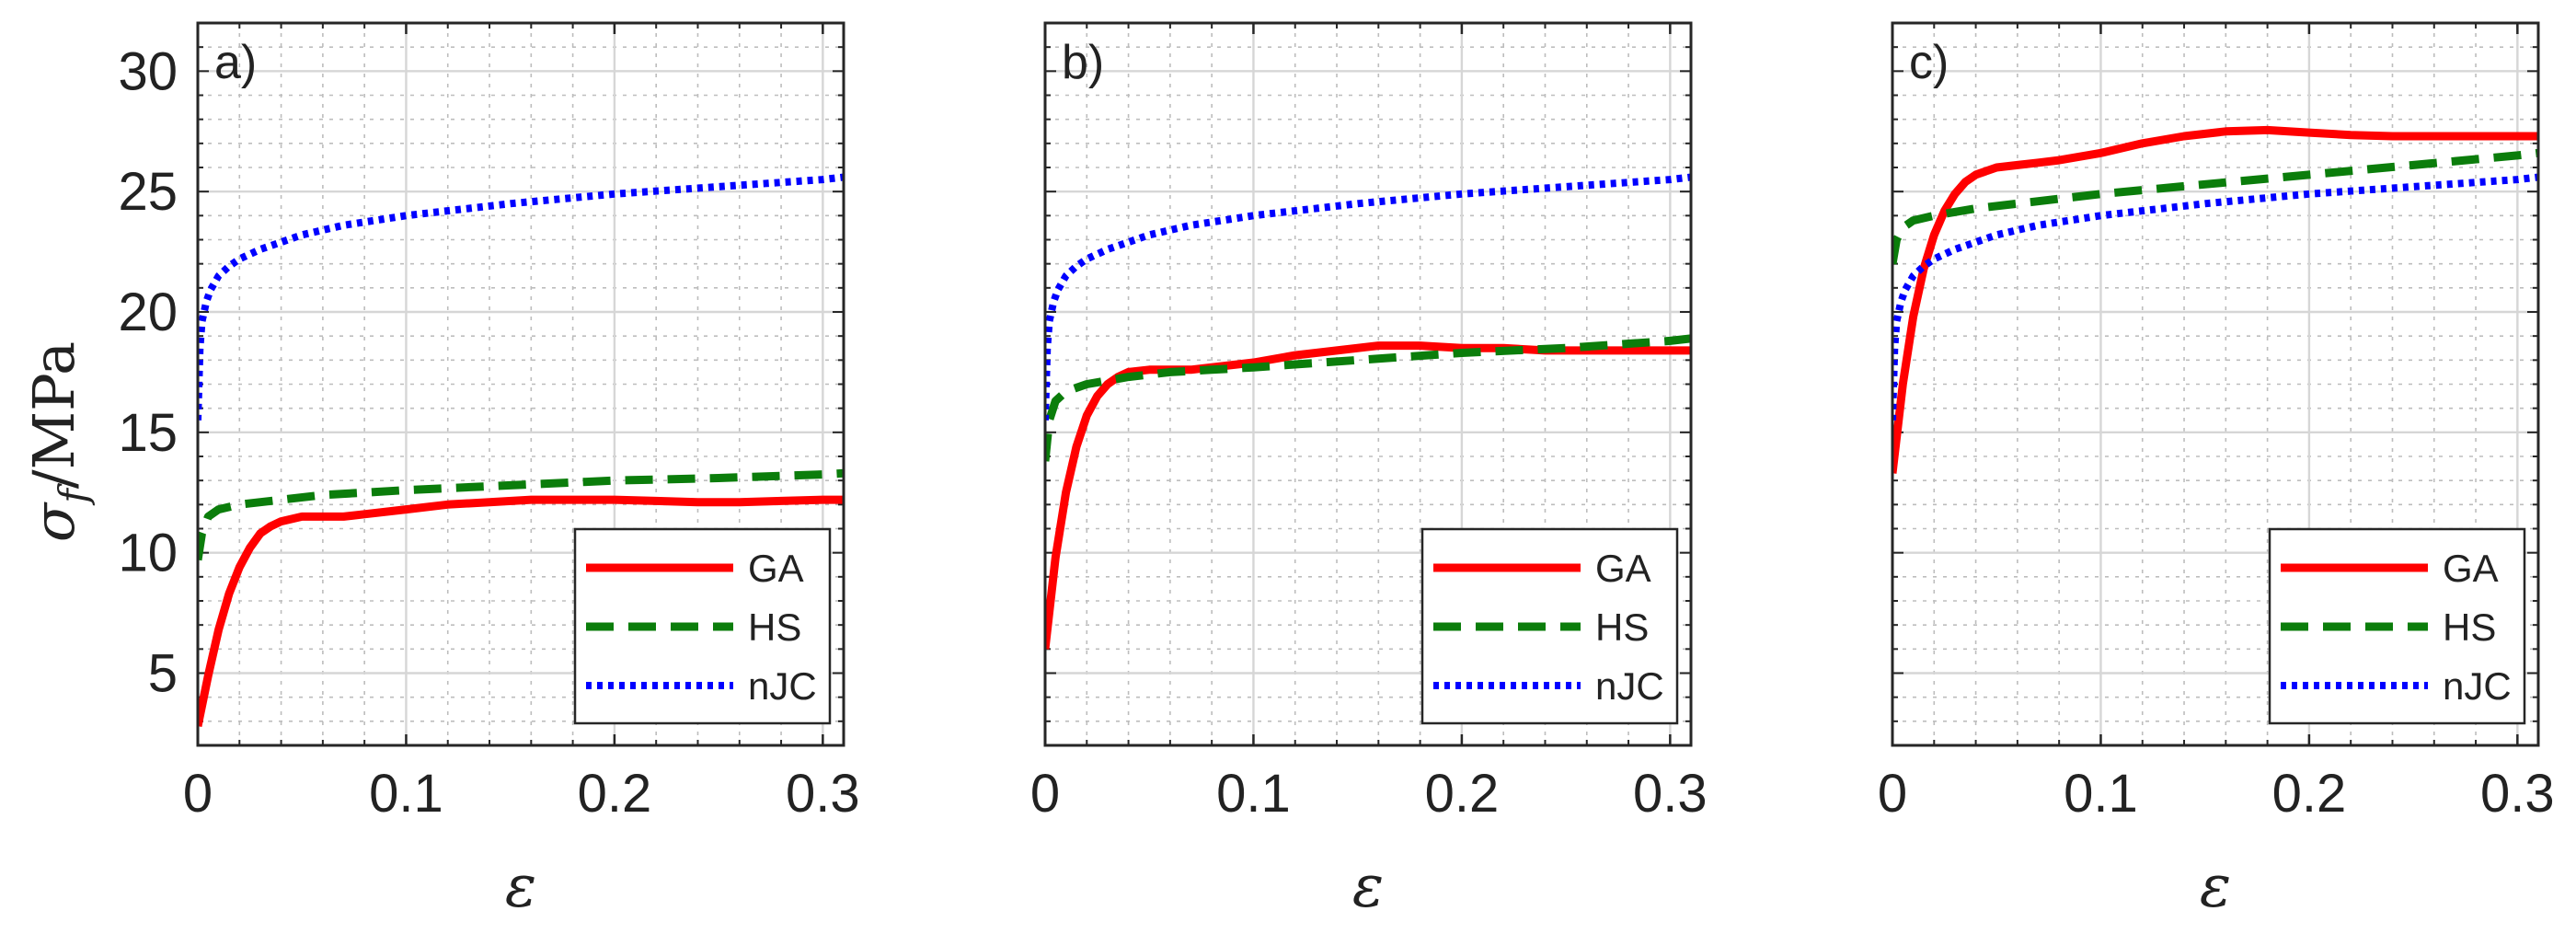 This screenshot has width=2576, height=934. What do you see at coordinates (148, 71) in the screenshot?
I see `y-tick-label: 30` at bounding box center [148, 71].